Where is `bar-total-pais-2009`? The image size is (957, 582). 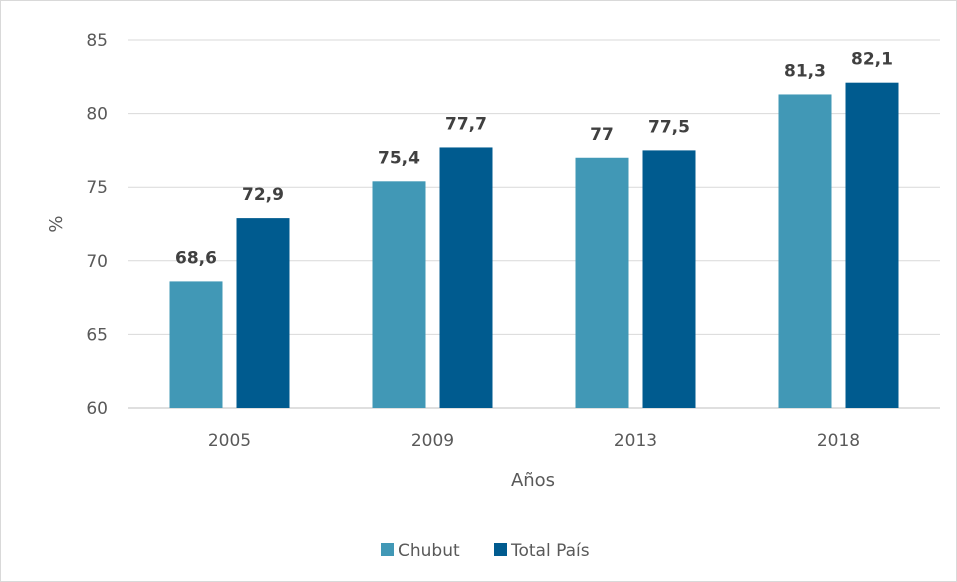
bar-total-pais-2009 is located at coordinates (466, 277).